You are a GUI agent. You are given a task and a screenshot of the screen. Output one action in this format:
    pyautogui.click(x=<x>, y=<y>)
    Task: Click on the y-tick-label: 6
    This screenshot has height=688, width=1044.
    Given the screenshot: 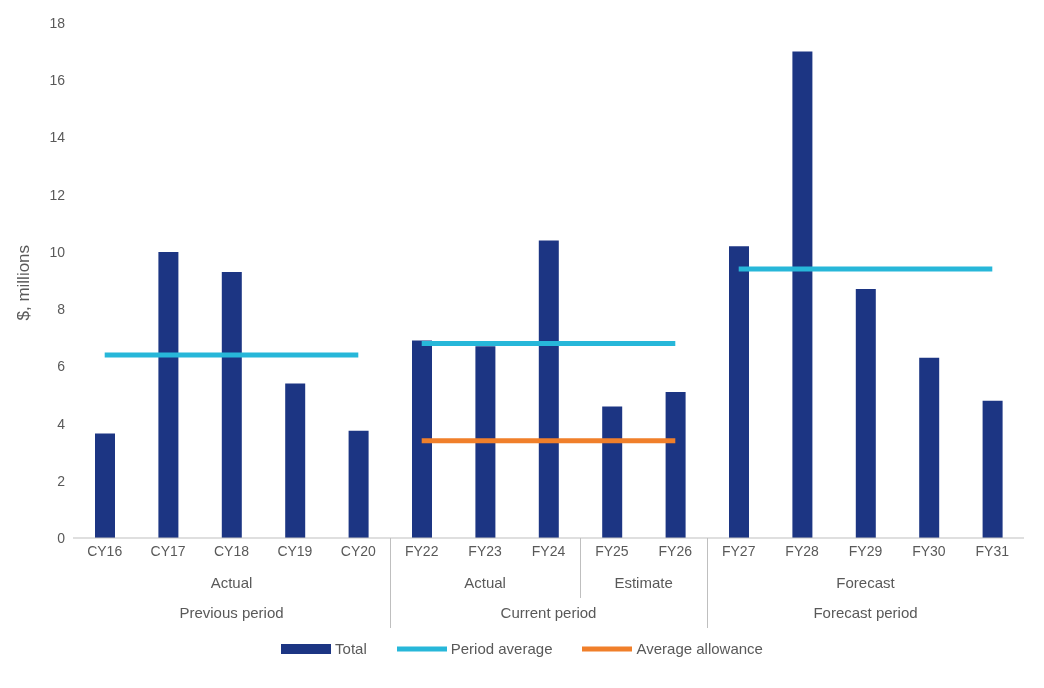 What is the action you would take?
    pyautogui.click(x=61, y=366)
    